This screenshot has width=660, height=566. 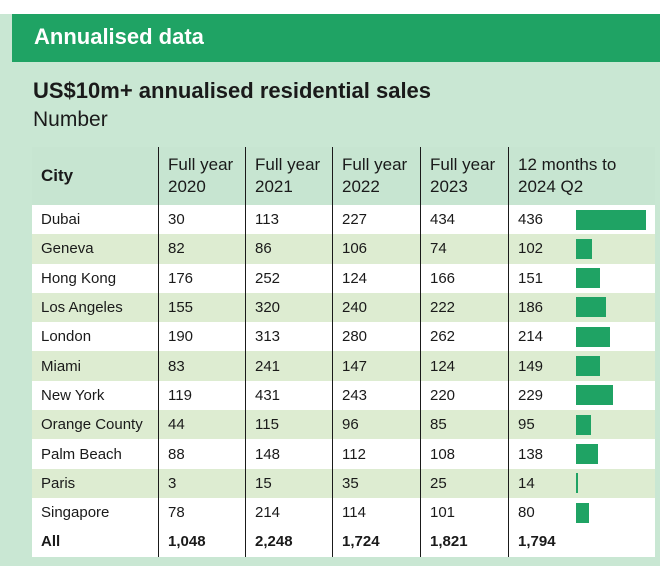 I want to click on city-cell: Hong Kong, so click(x=79, y=278).